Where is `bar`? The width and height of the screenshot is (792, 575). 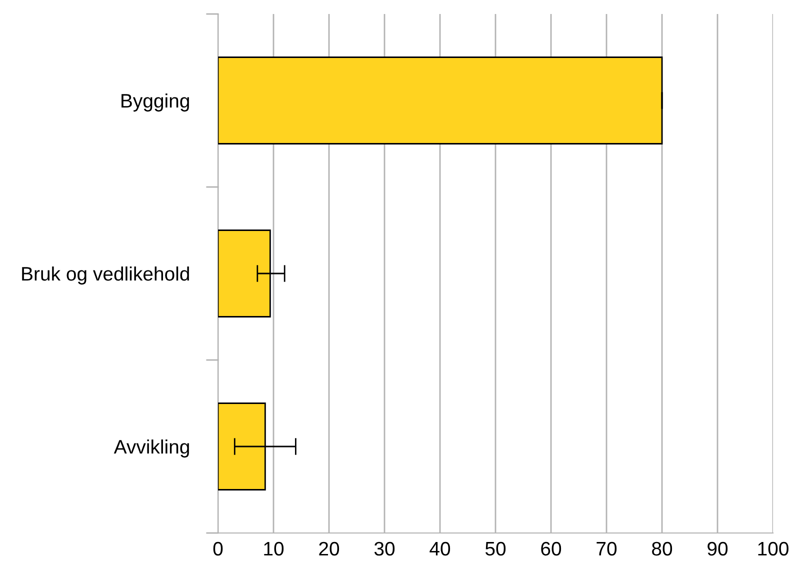
bar is located at coordinates (440, 100).